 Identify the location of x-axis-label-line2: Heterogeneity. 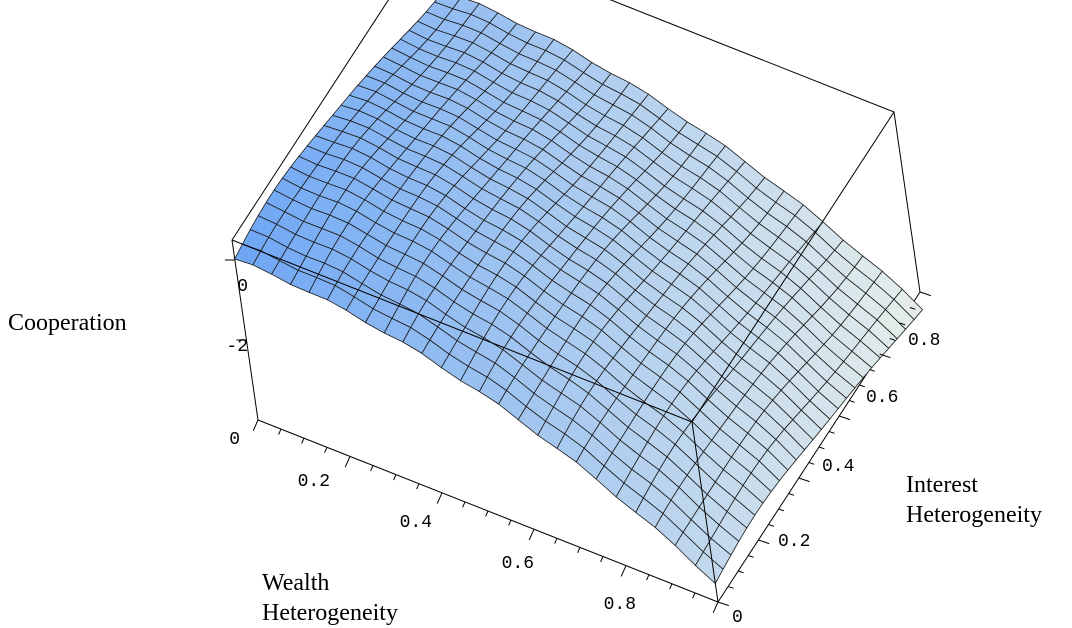
(330, 613).